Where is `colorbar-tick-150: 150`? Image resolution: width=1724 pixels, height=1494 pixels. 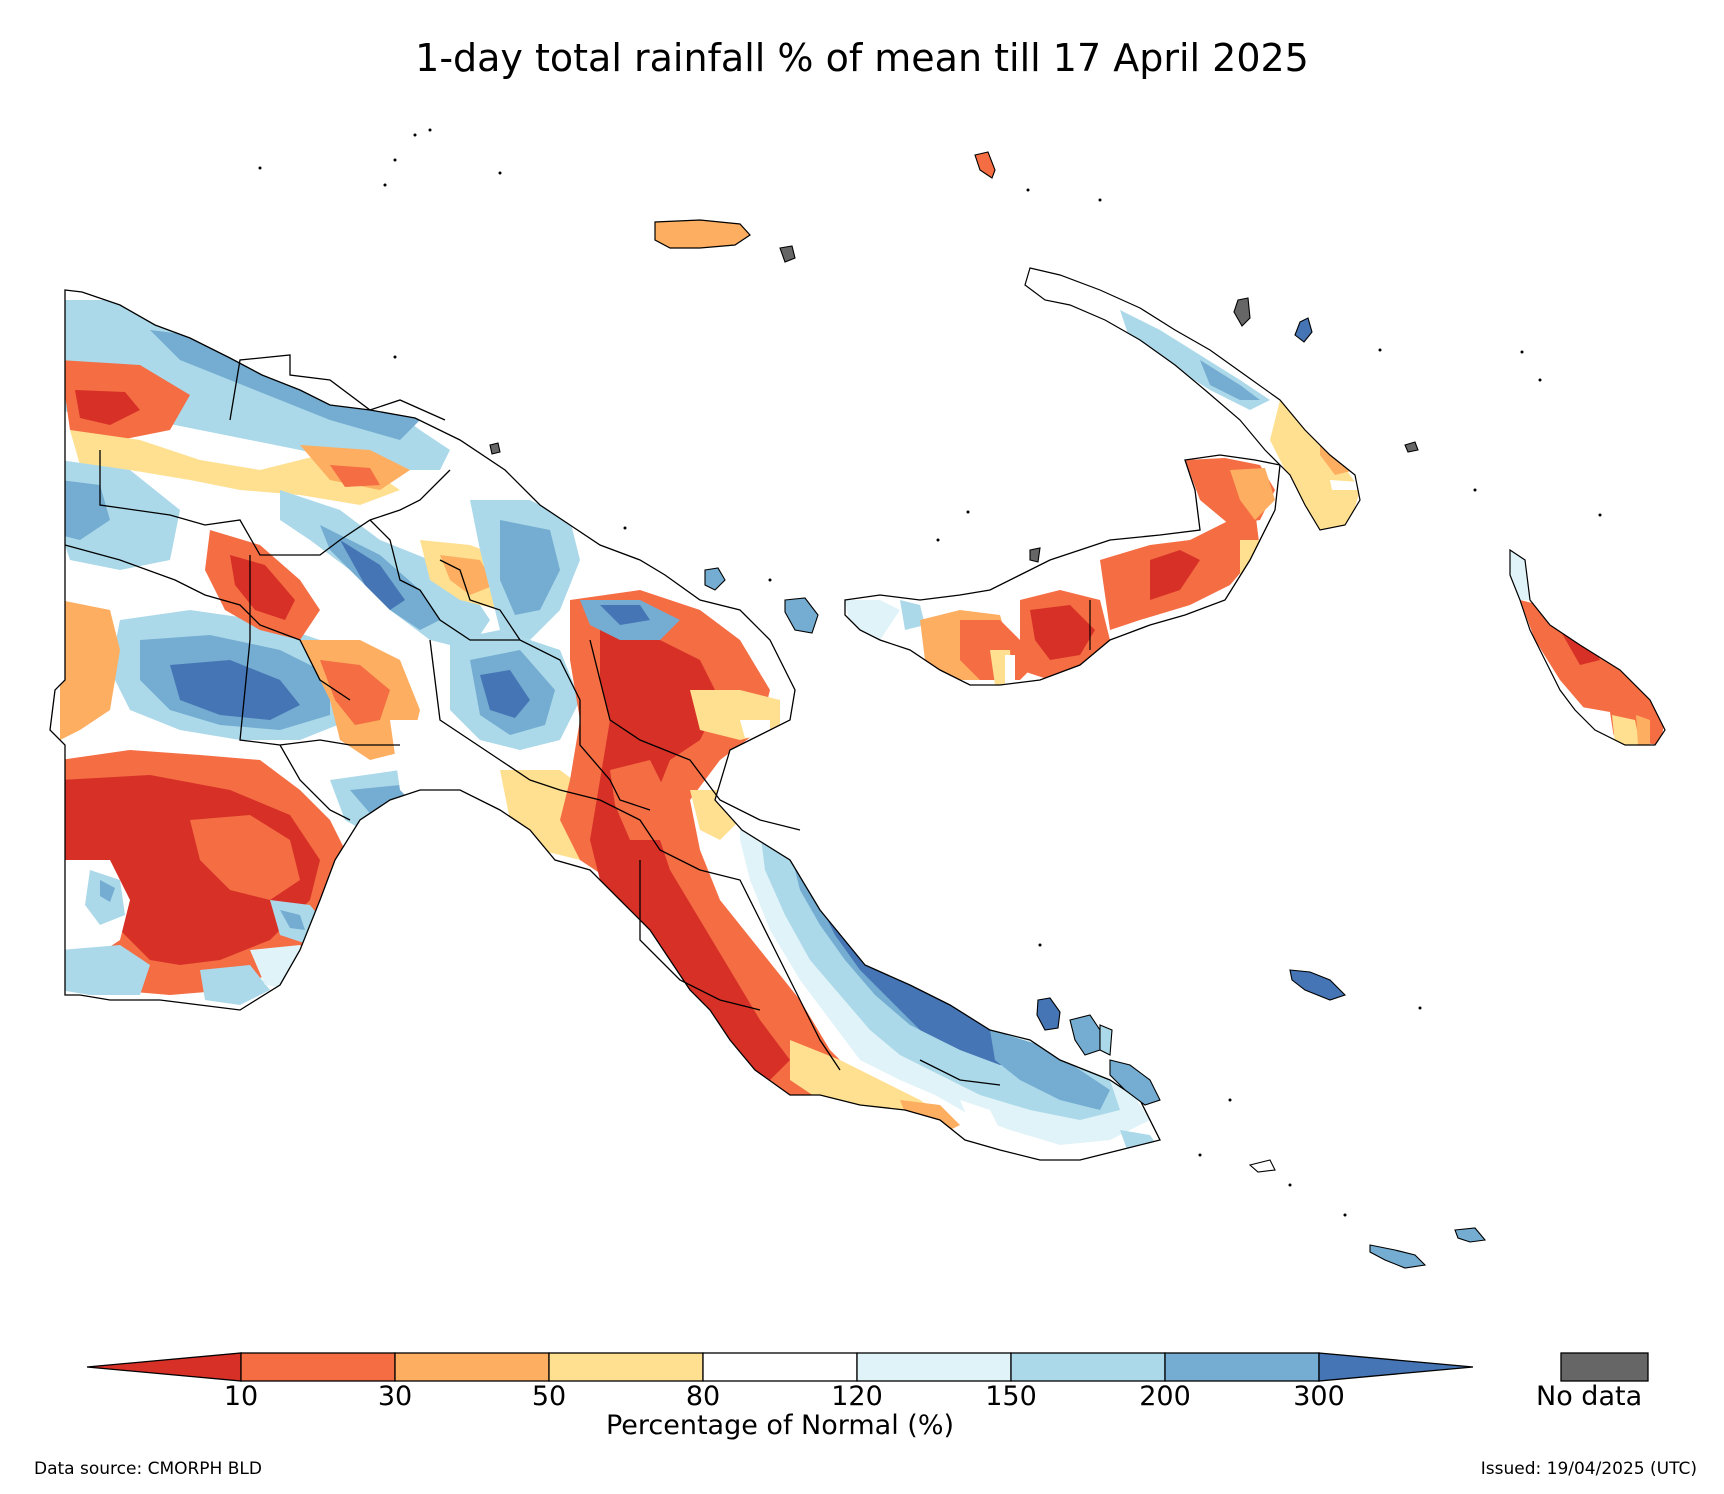 colorbar-tick-150: 150 is located at coordinates (1011, 1396).